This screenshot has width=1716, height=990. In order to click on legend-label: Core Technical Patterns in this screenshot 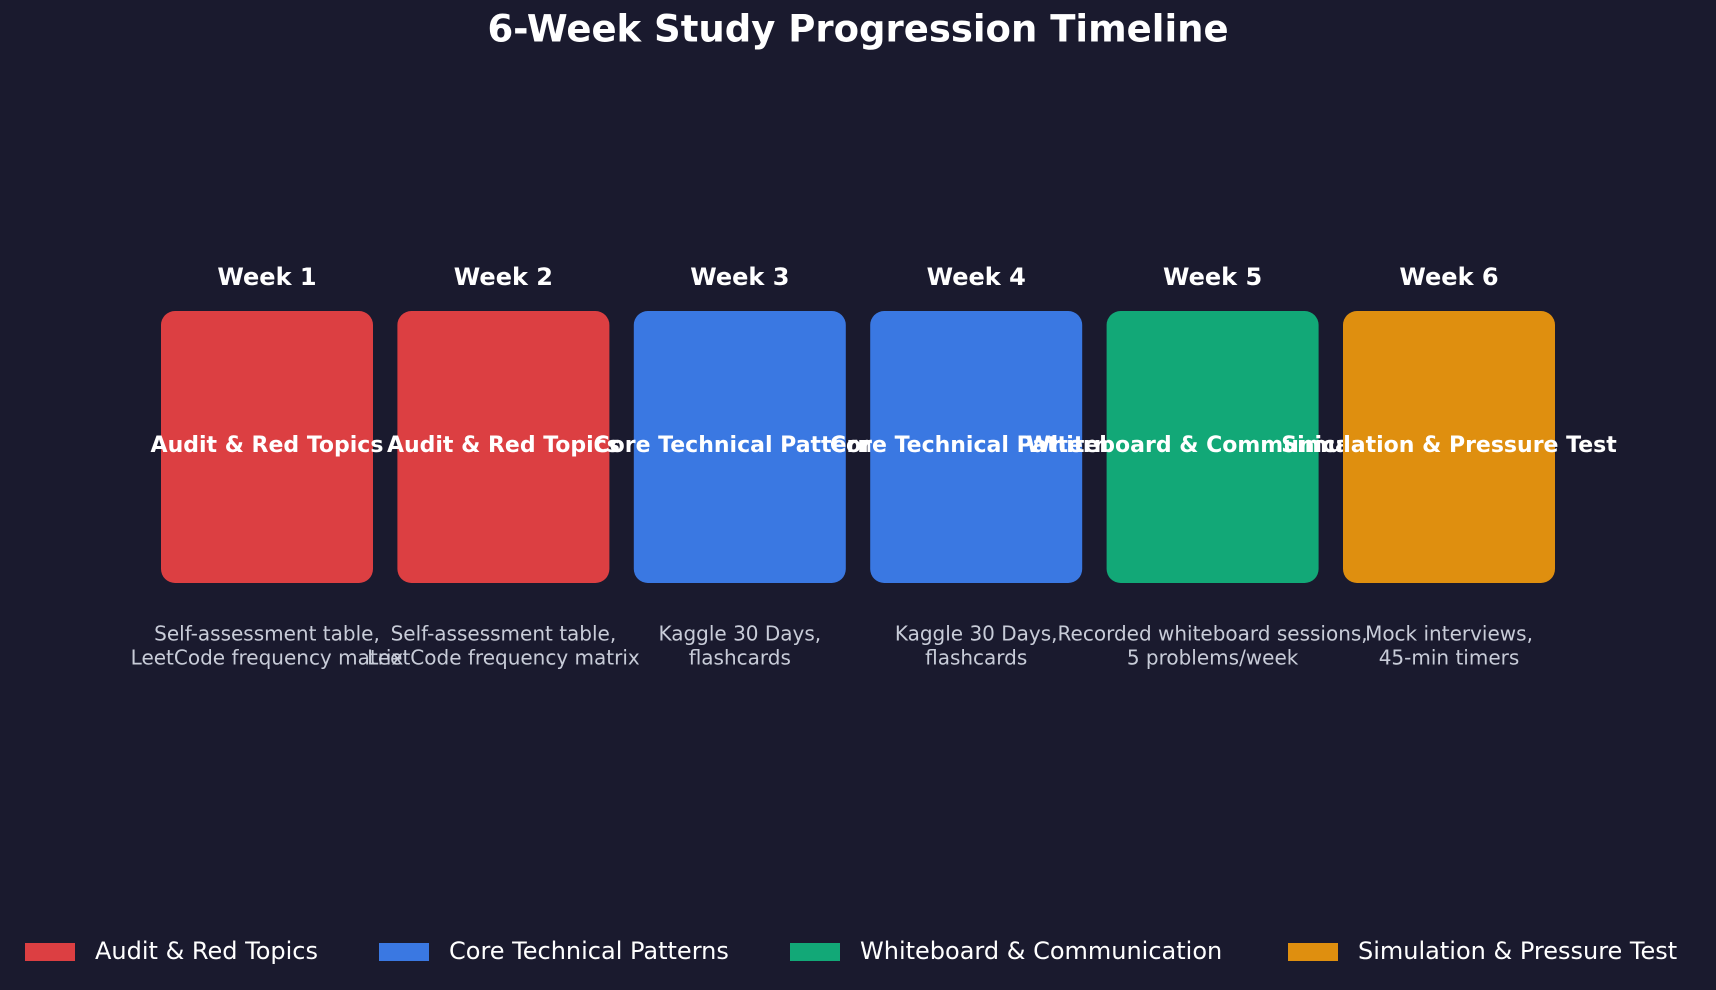, I will do `click(589, 951)`.